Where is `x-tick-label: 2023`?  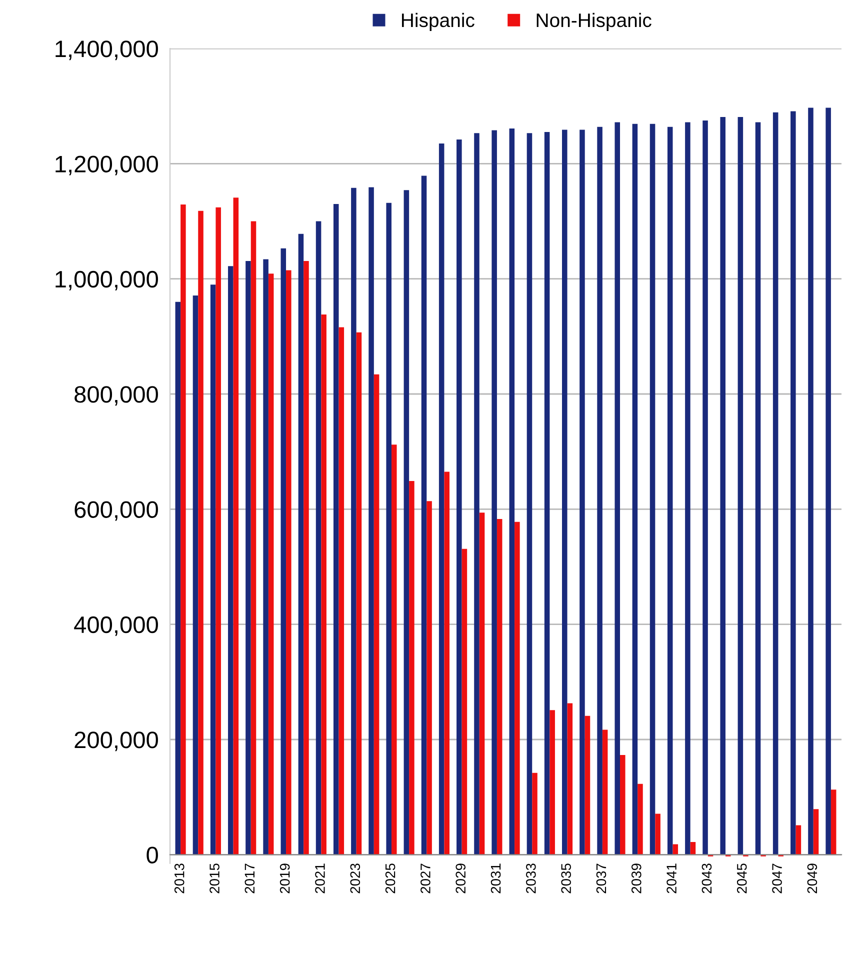
x-tick-label: 2023 is located at coordinates (355, 879).